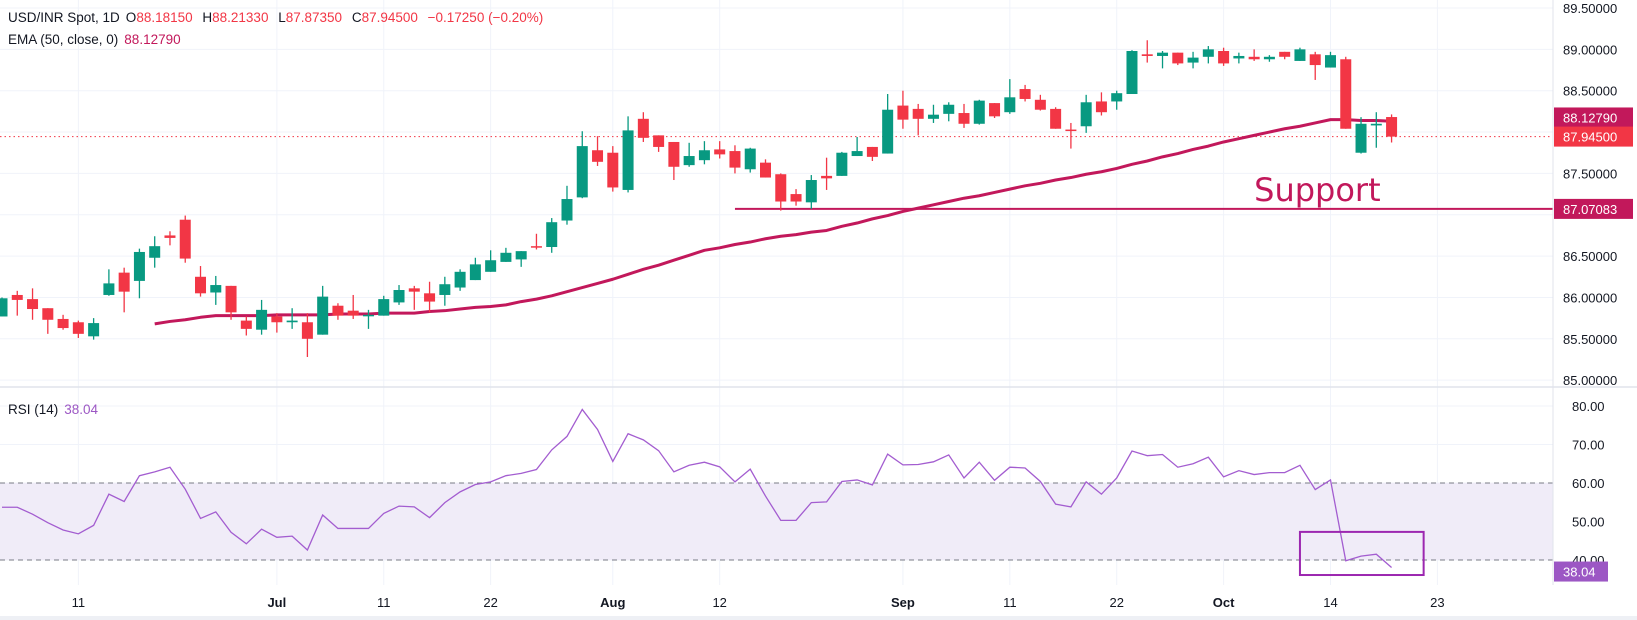 The image size is (1637, 620). I want to click on rsi-legend: RSI (14) 38.04, so click(56, 409).